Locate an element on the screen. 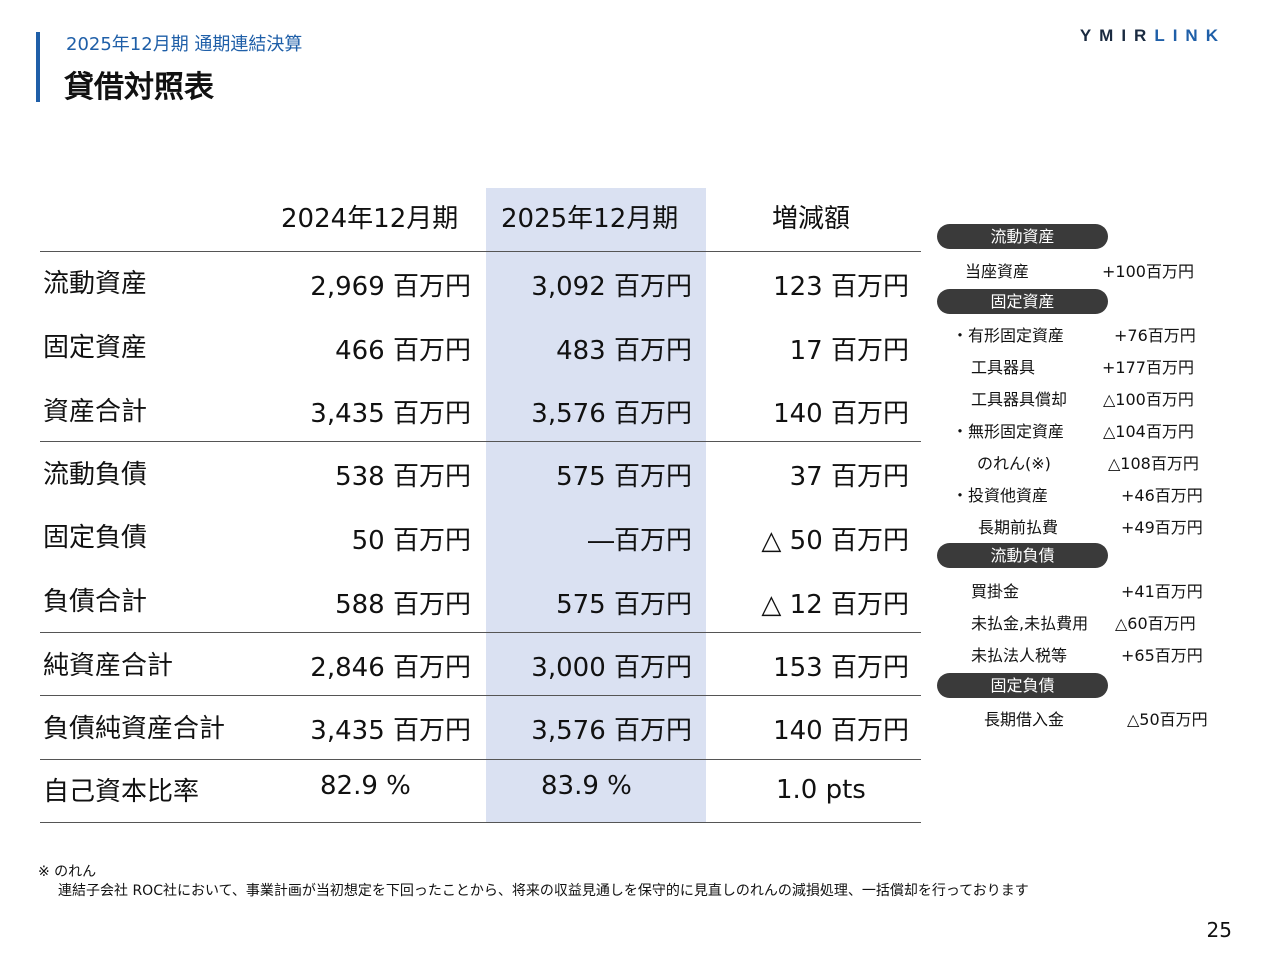 The image size is (1280, 960). notes-pill-fixed-liabilities: 固定負債 is located at coordinates (1022, 685).